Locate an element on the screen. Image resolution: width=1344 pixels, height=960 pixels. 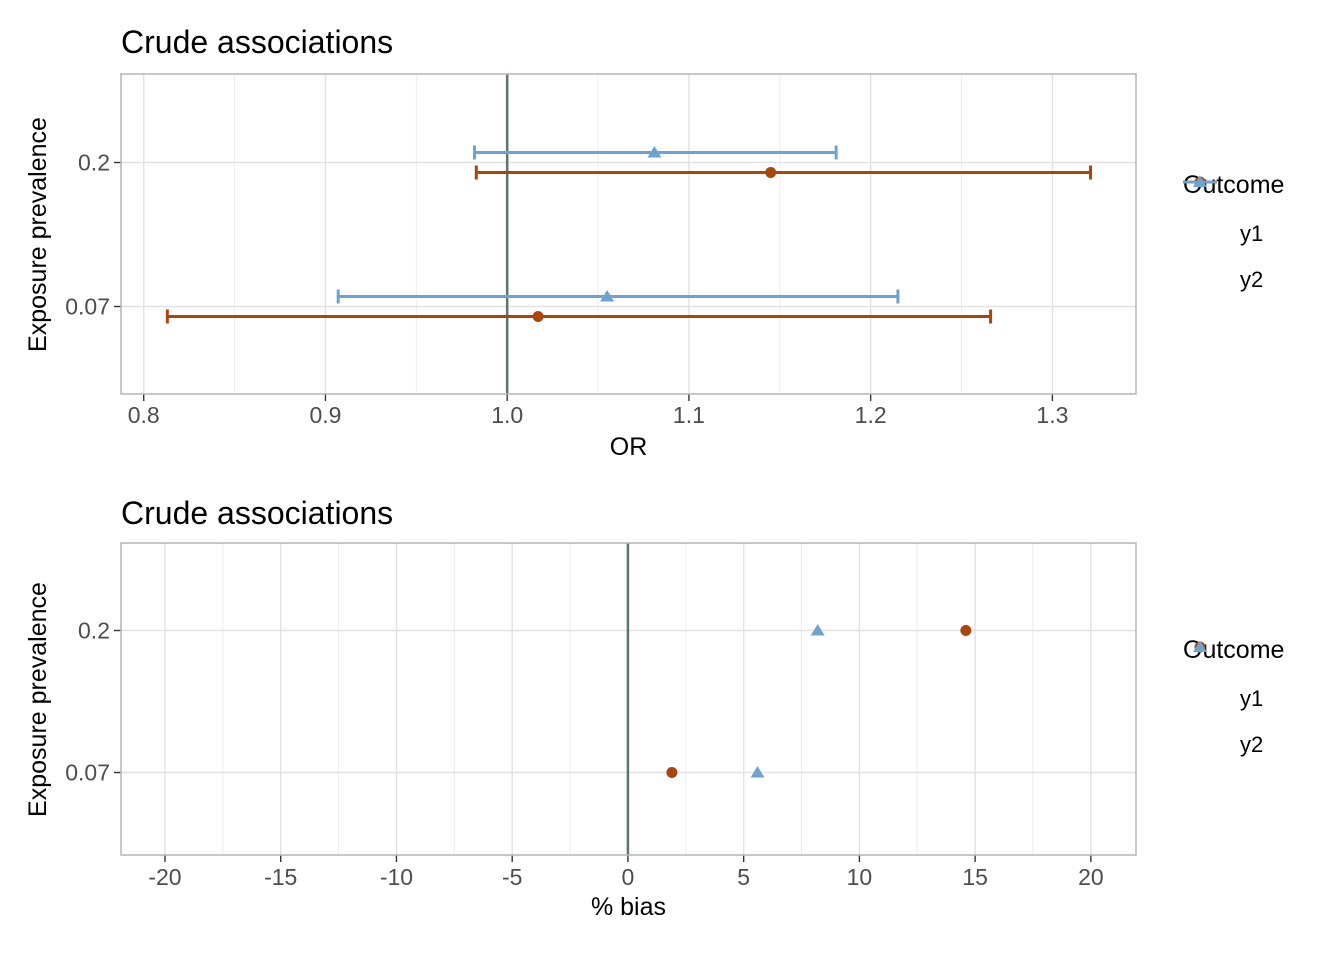
y2-pointrange-key-icon is located at coordinates (1202, 233).